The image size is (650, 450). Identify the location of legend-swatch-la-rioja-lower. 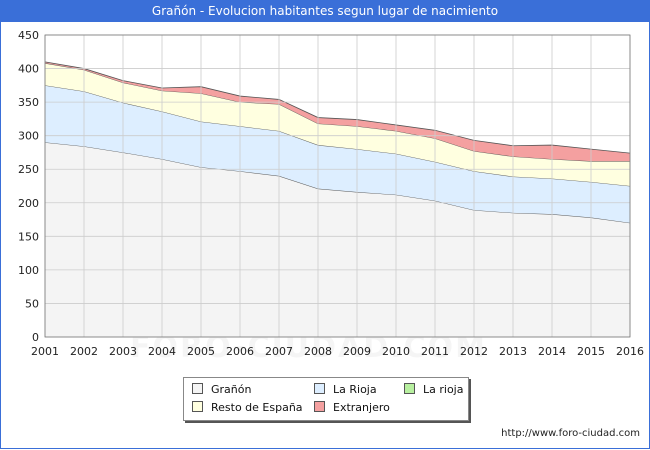
(409, 388).